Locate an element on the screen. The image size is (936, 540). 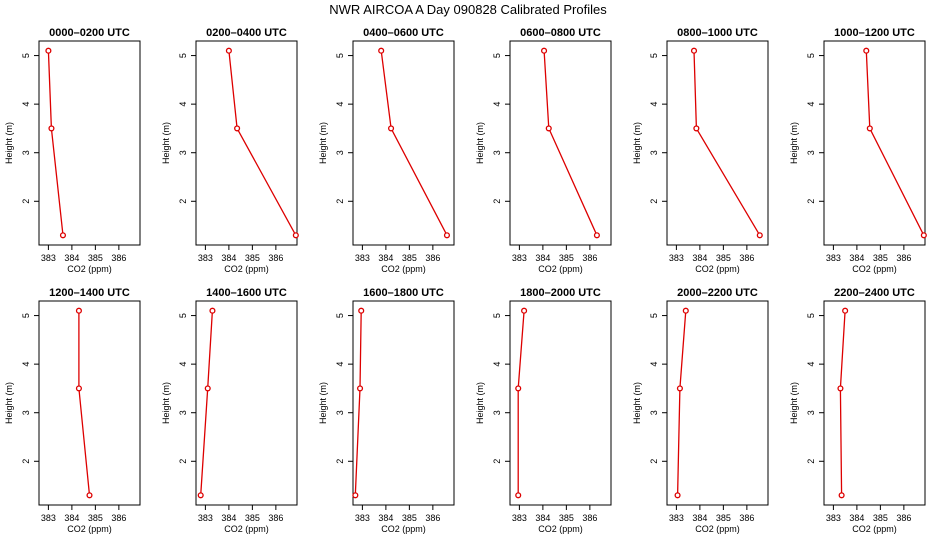
panel-title: 2200–2400 UTC is located at coordinates (874, 293).